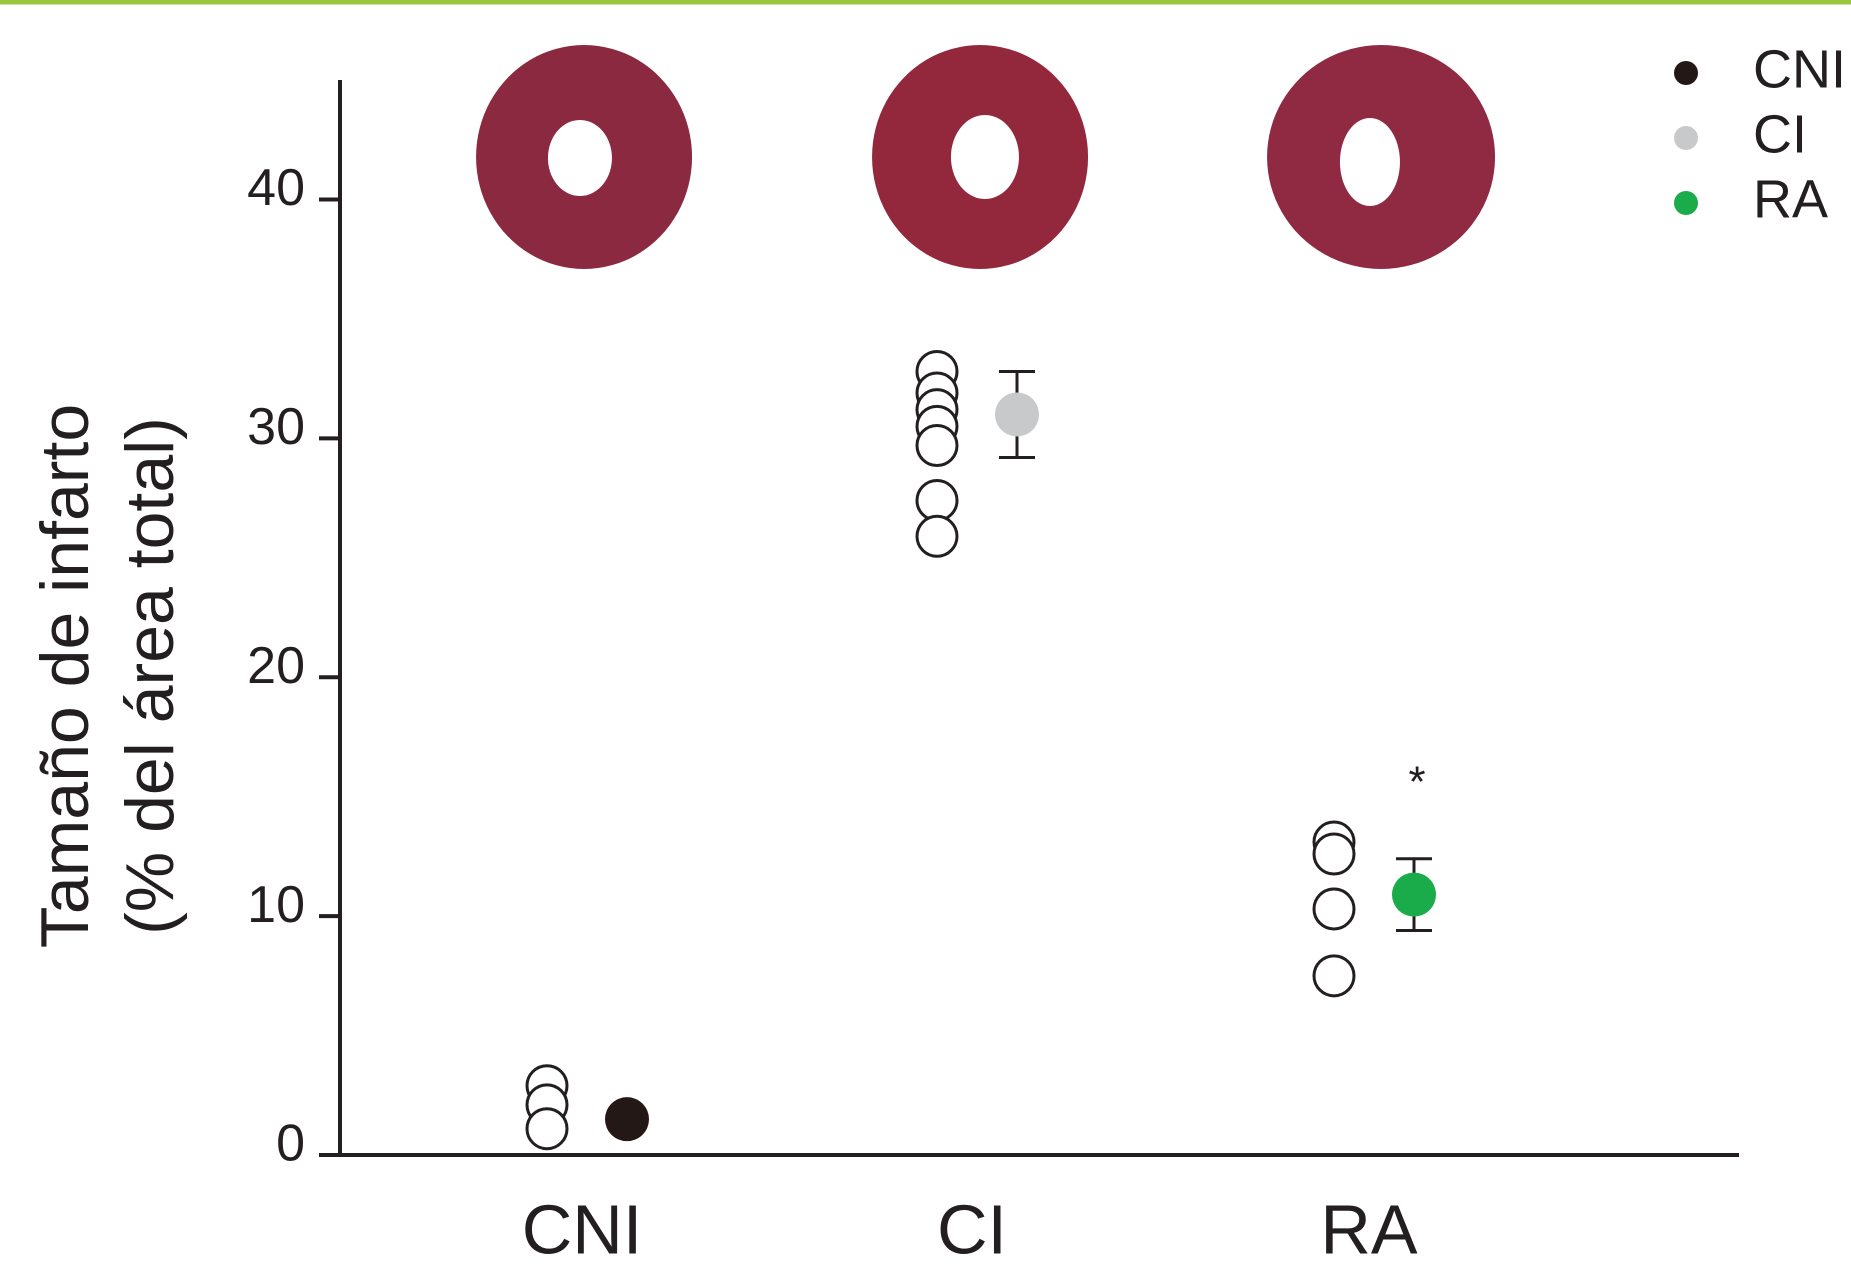 This screenshot has height=1272, width=1851. What do you see at coordinates (1780, 134) in the screenshot?
I see `legend-label: CI` at bounding box center [1780, 134].